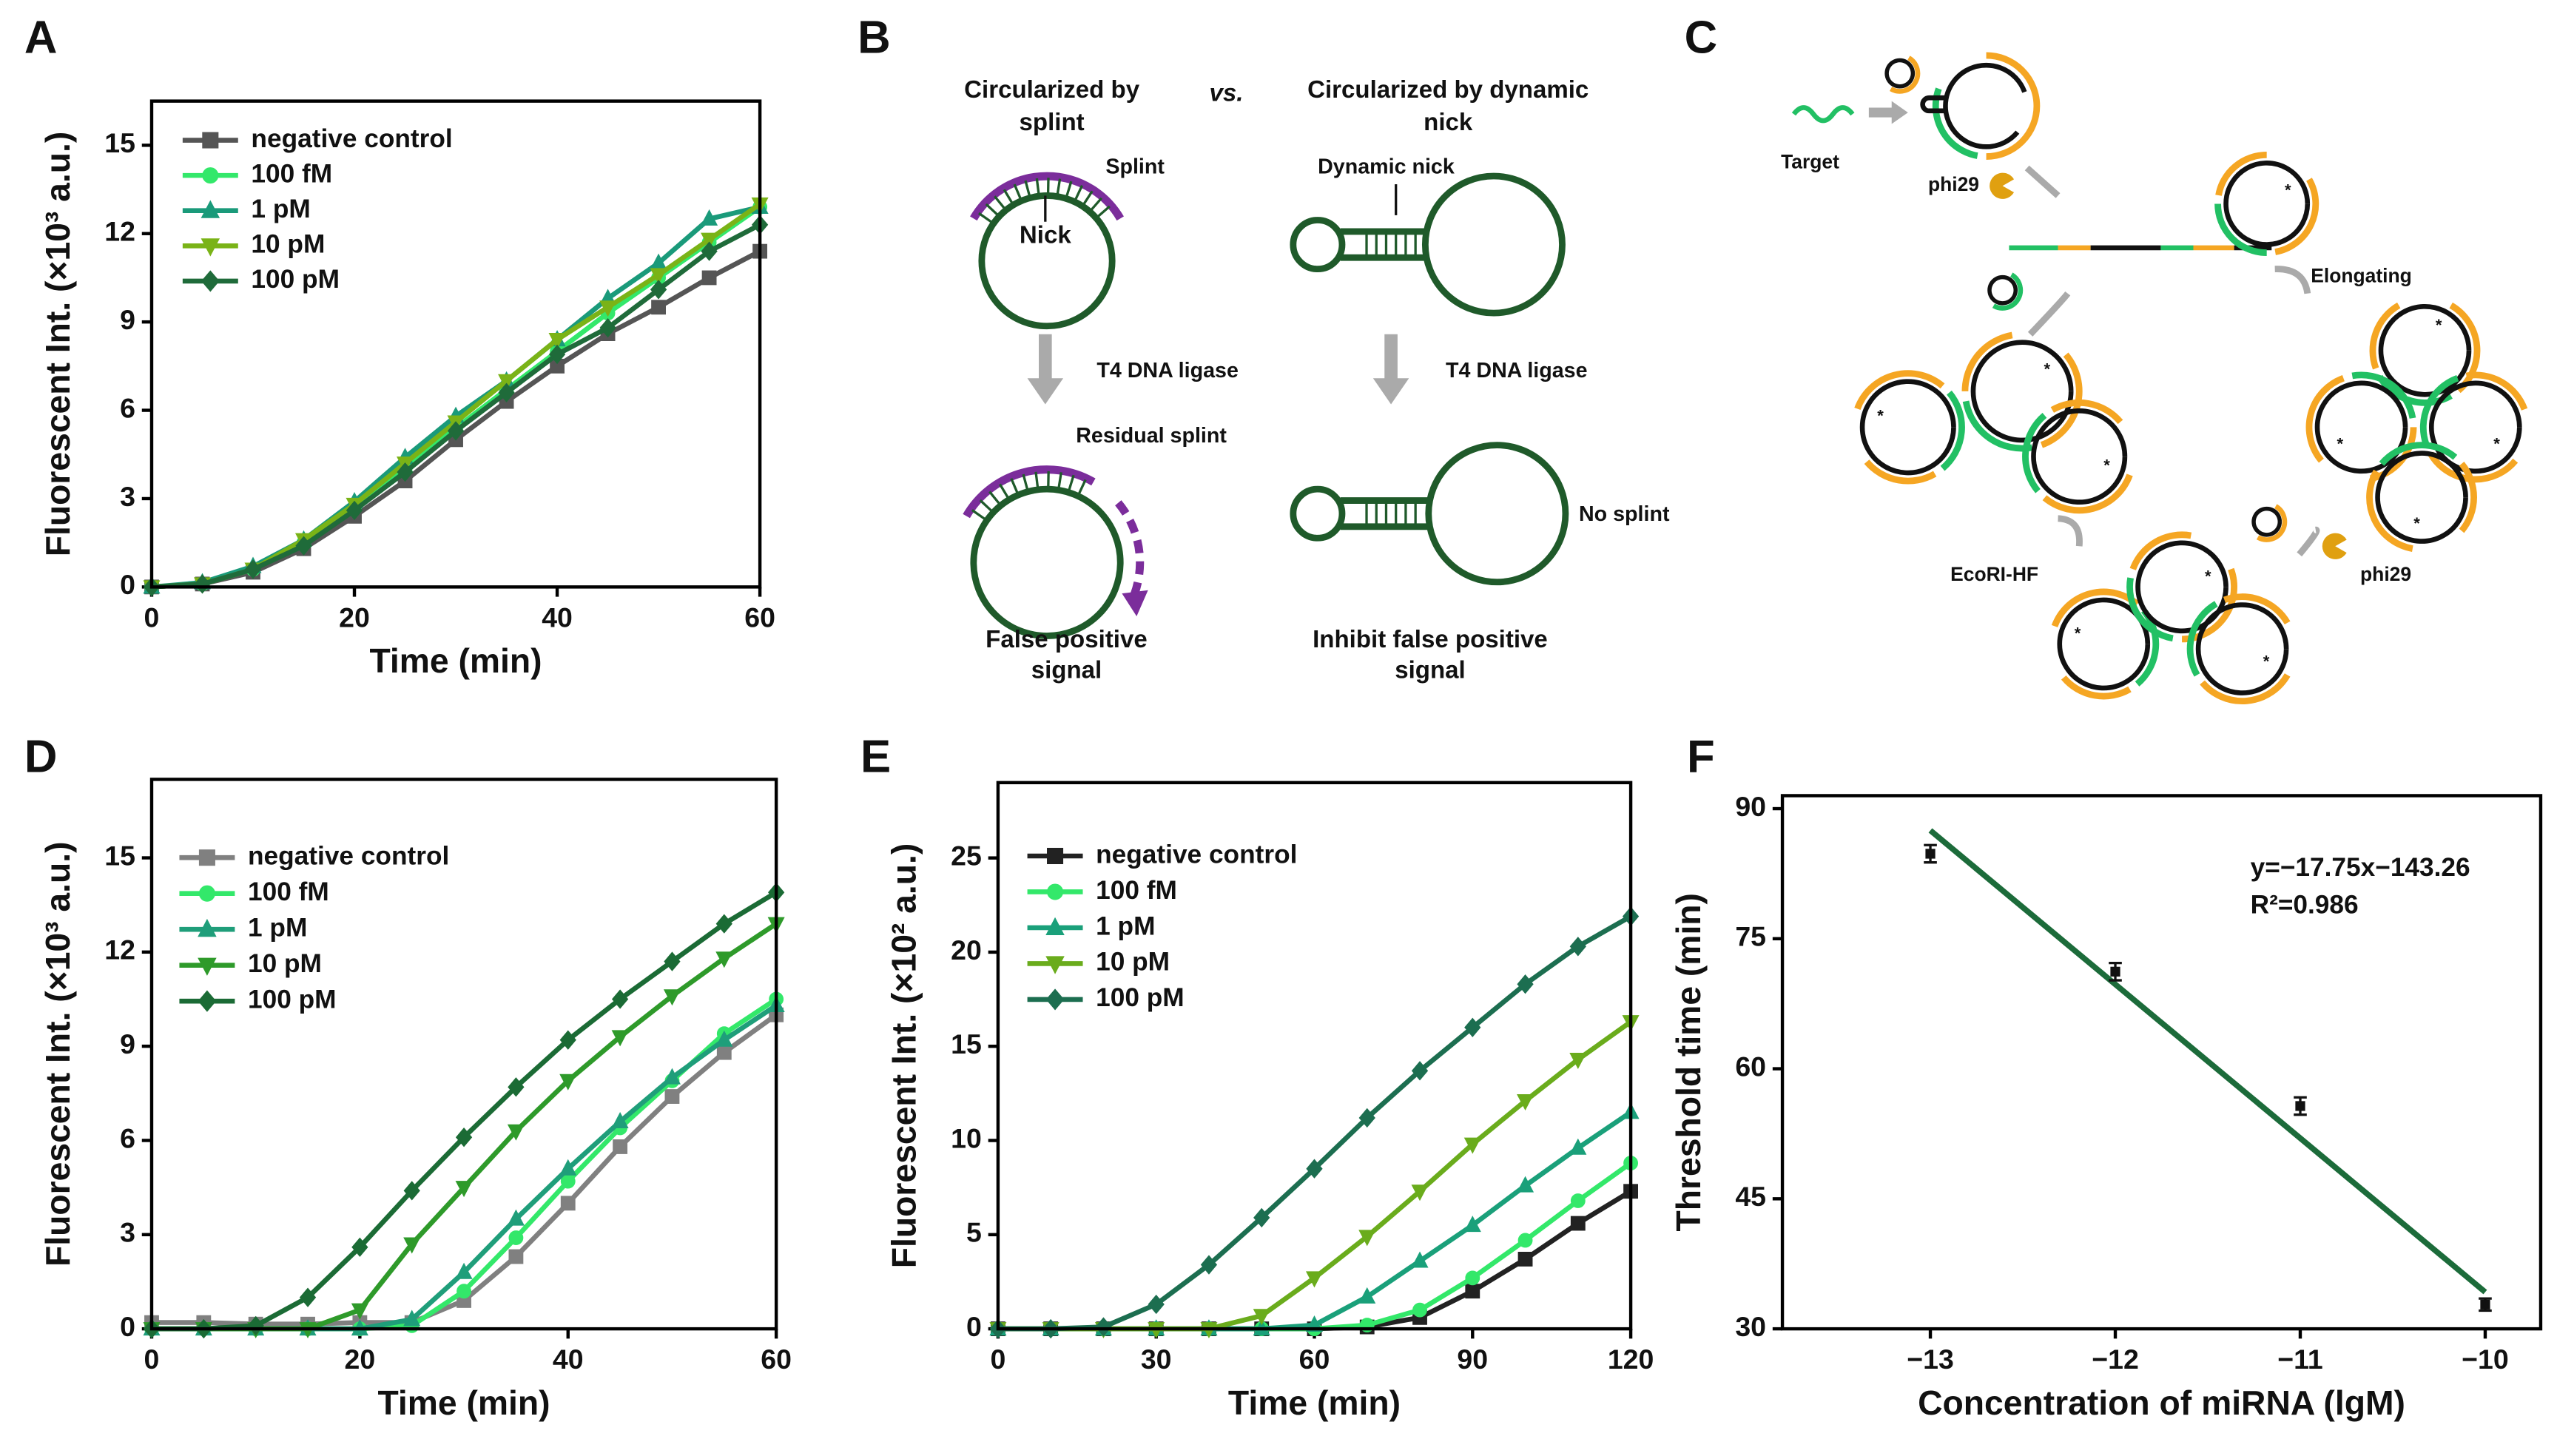 The width and height of the screenshot is (2557, 1456). Describe the element at coordinates (1751, 1066) in the screenshot. I see `y-tick-label: 60` at that location.